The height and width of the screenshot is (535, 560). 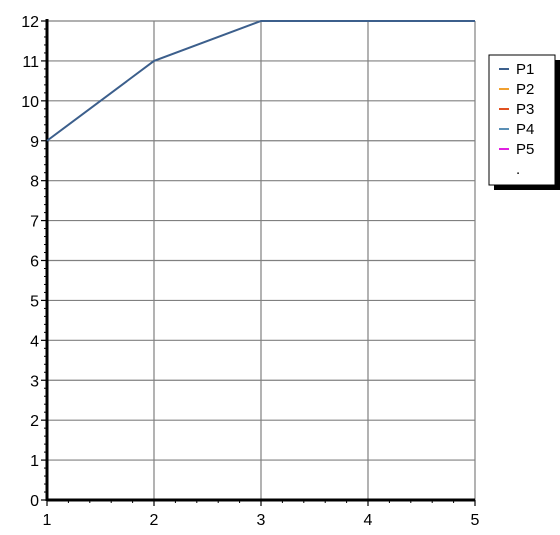 I want to click on x-tick-label: 2, so click(x=154, y=520).